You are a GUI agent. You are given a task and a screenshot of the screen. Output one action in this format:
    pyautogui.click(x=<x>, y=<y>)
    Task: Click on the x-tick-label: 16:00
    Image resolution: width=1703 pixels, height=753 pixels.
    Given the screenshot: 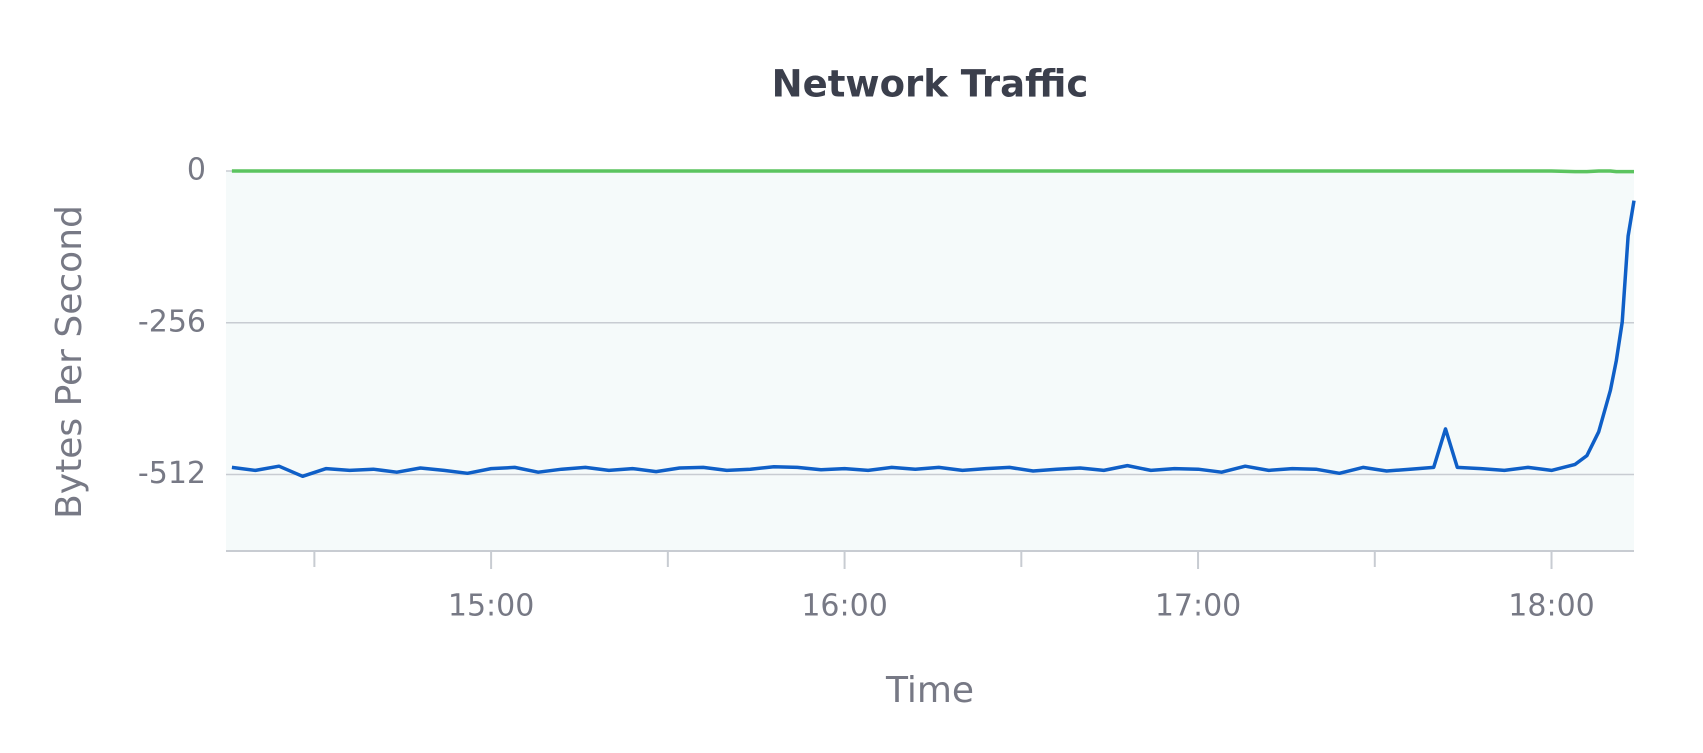 What is the action you would take?
    pyautogui.click(x=844, y=606)
    